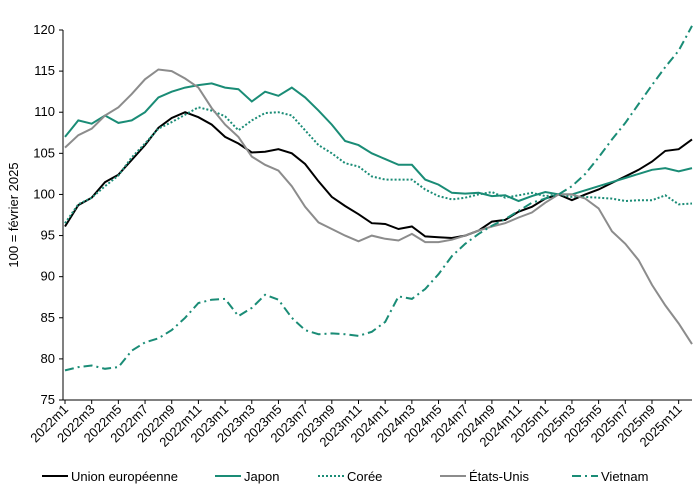 The height and width of the screenshot is (496, 696). Describe the element at coordinates (499, 476) in the screenshot. I see `legend-label: États-Unis` at that location.